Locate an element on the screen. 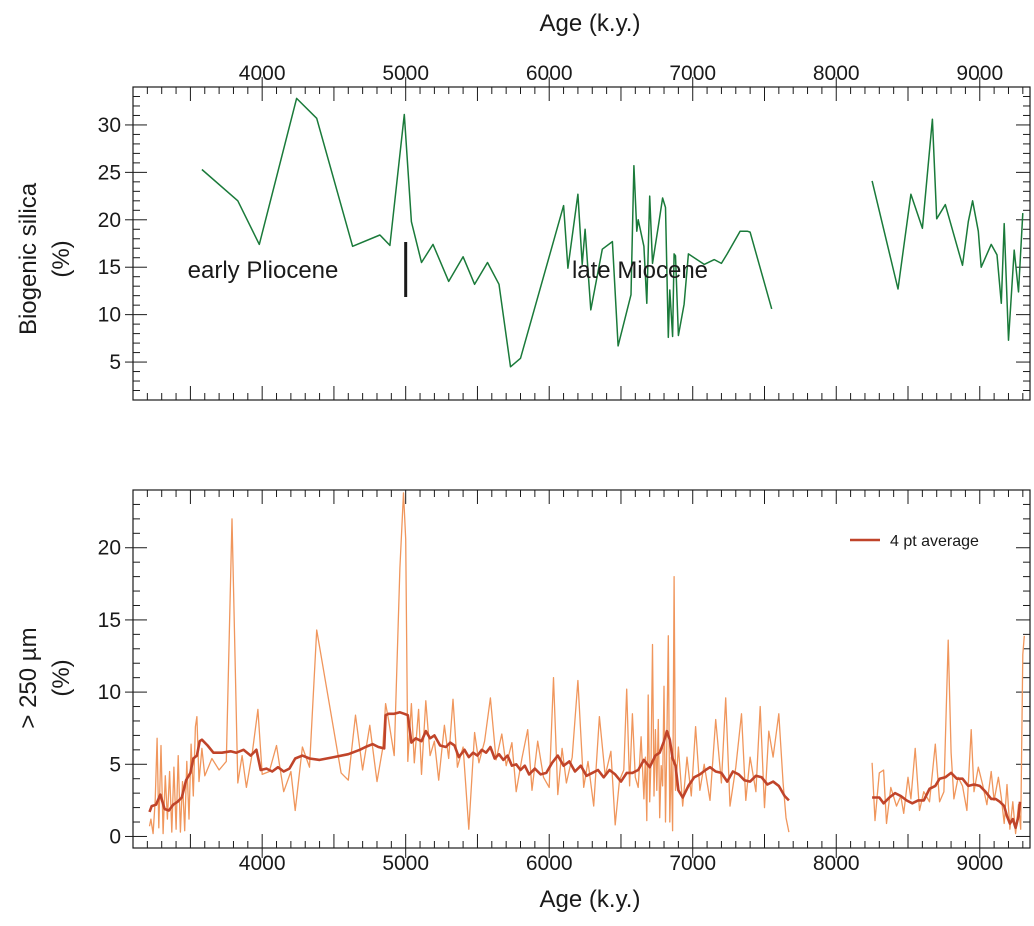 This screenshot has height=926, width=1034. top-y-tick-label: 15 is located at coordinates (109, 267).